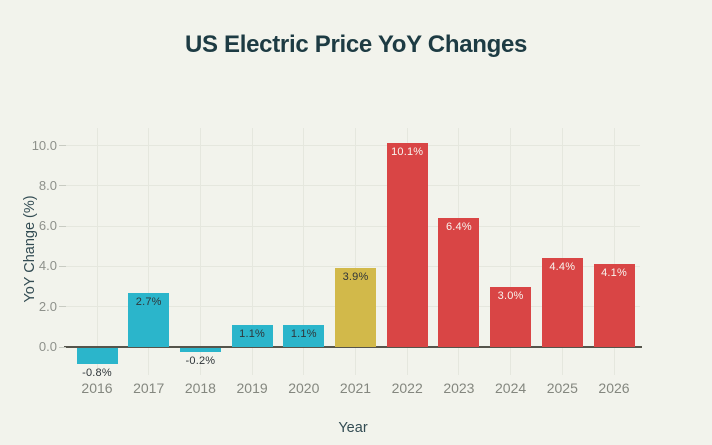 The height and width of the screenshot is (445, 712). I want to click on bar-2024, so click(511, 316).